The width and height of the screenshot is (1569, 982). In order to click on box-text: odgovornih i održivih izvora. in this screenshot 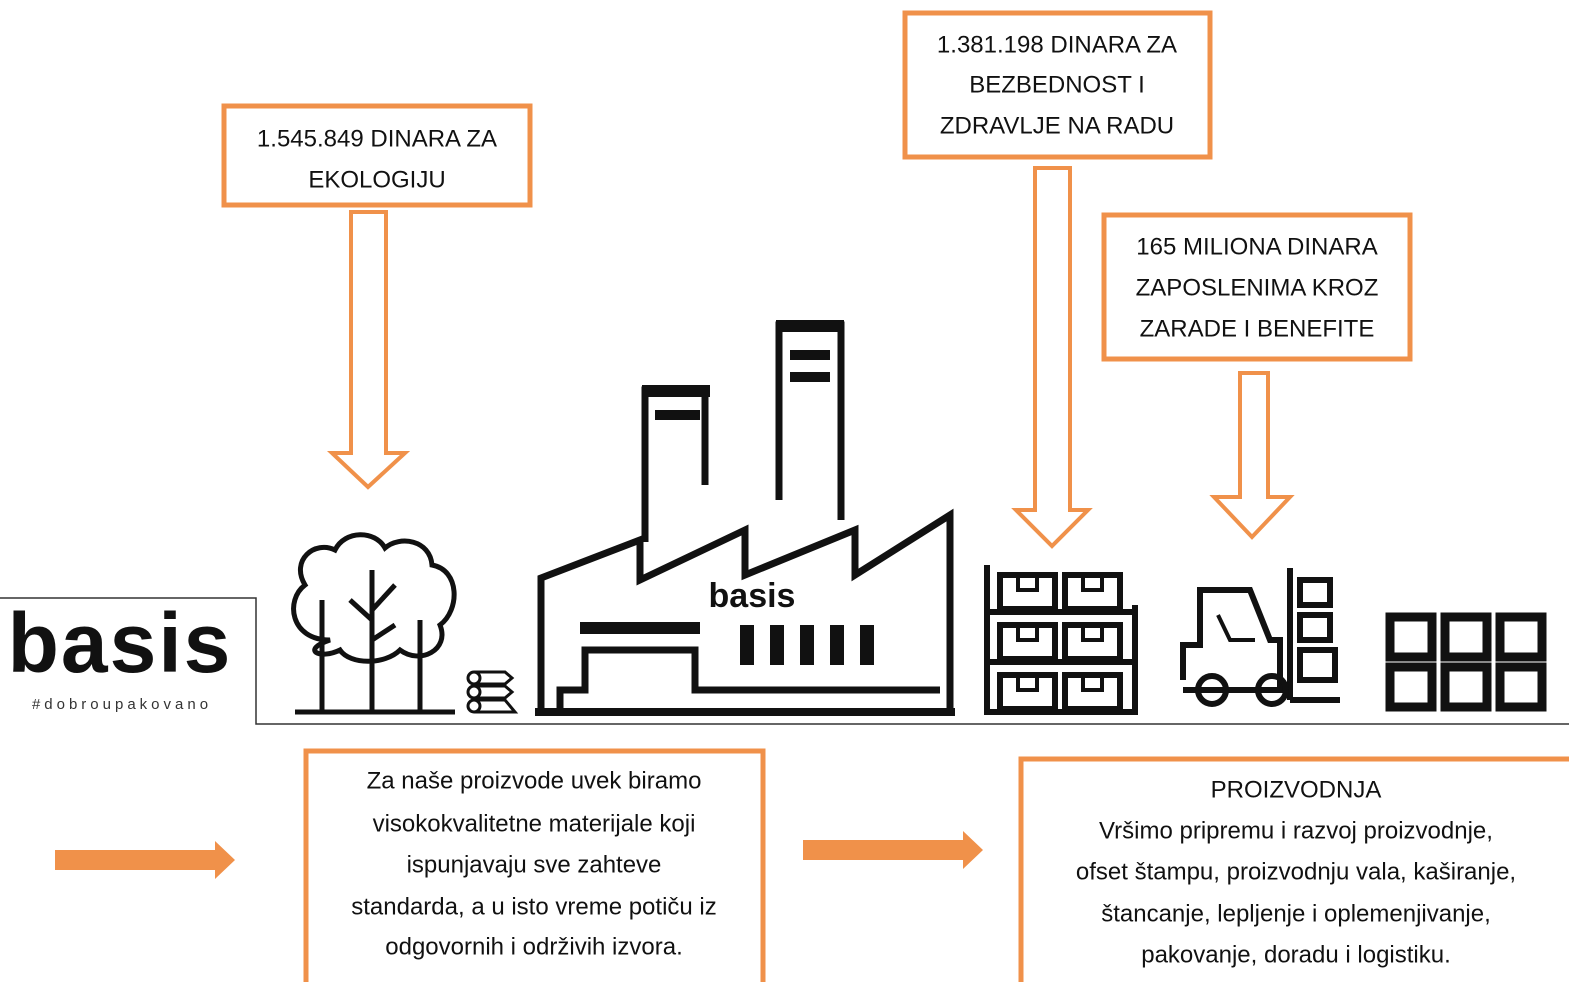, I will do `click(533, 946)`.